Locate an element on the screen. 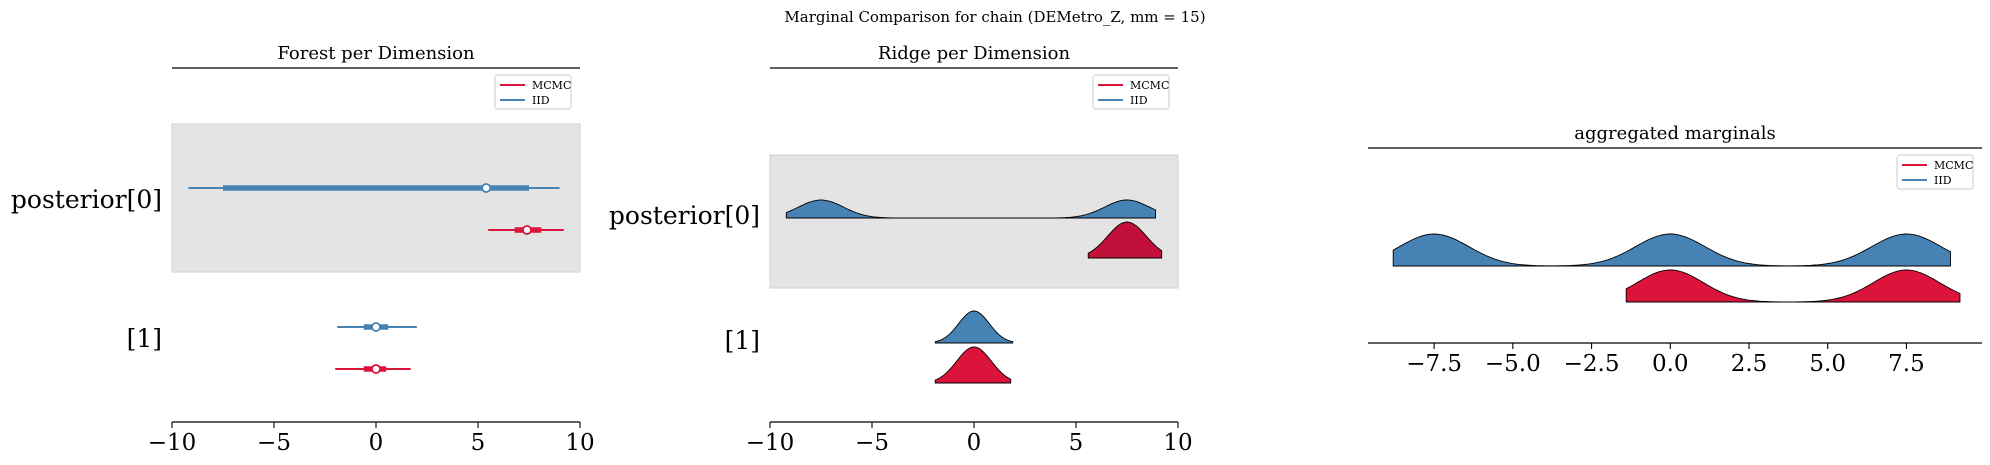  x-tick-label: 2.5 is located at coordinates (1749, 364).